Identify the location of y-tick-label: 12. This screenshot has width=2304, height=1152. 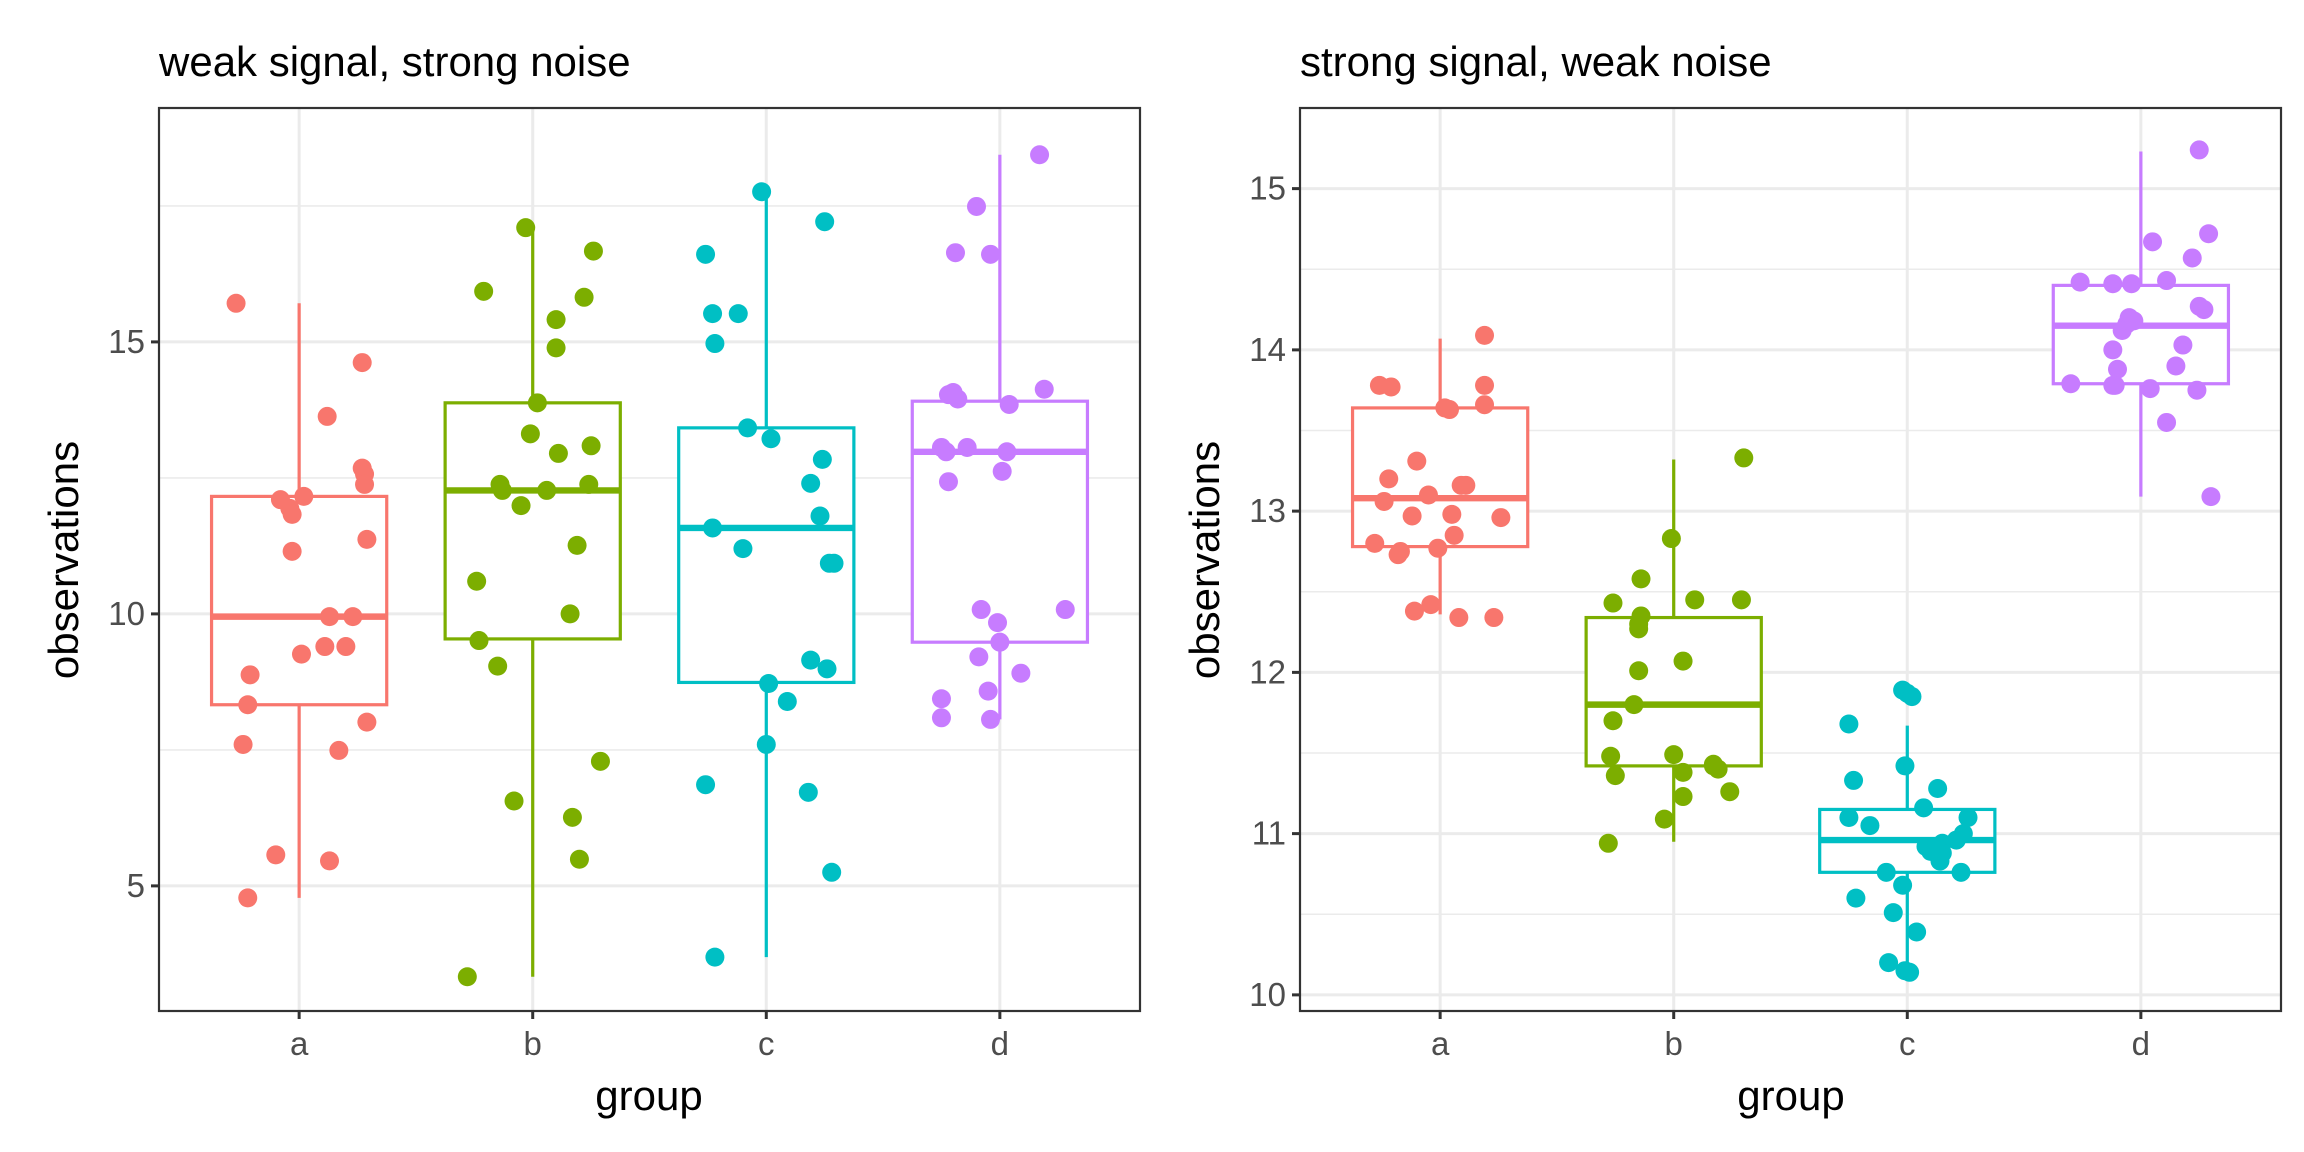
(1267, 671).